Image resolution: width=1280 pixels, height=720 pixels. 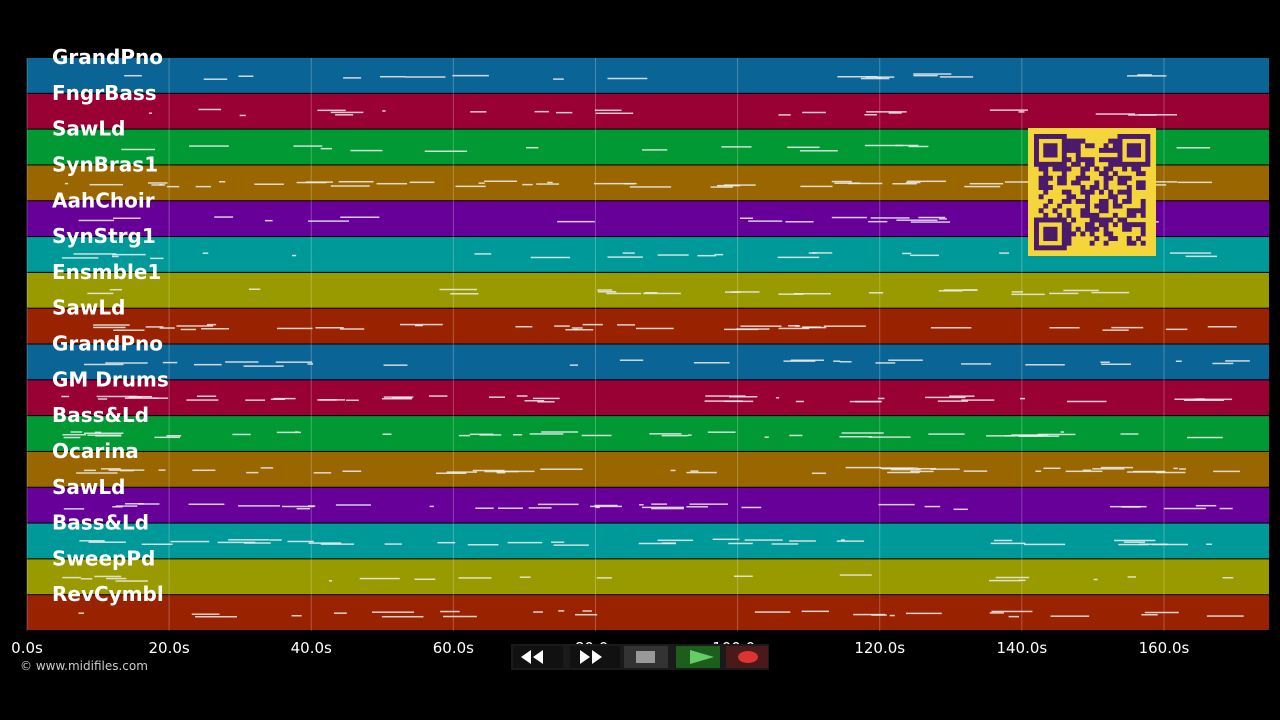 I want to click on play-button, so click(x=698, y=657).